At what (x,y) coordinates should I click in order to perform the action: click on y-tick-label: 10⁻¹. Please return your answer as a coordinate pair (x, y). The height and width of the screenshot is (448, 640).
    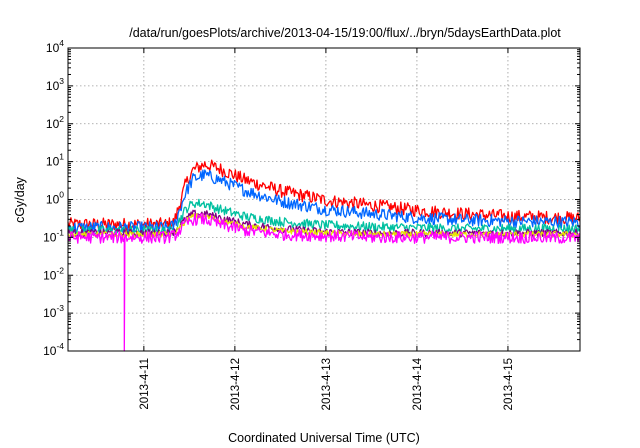
    Looking at the image, I should click on (53, 235).